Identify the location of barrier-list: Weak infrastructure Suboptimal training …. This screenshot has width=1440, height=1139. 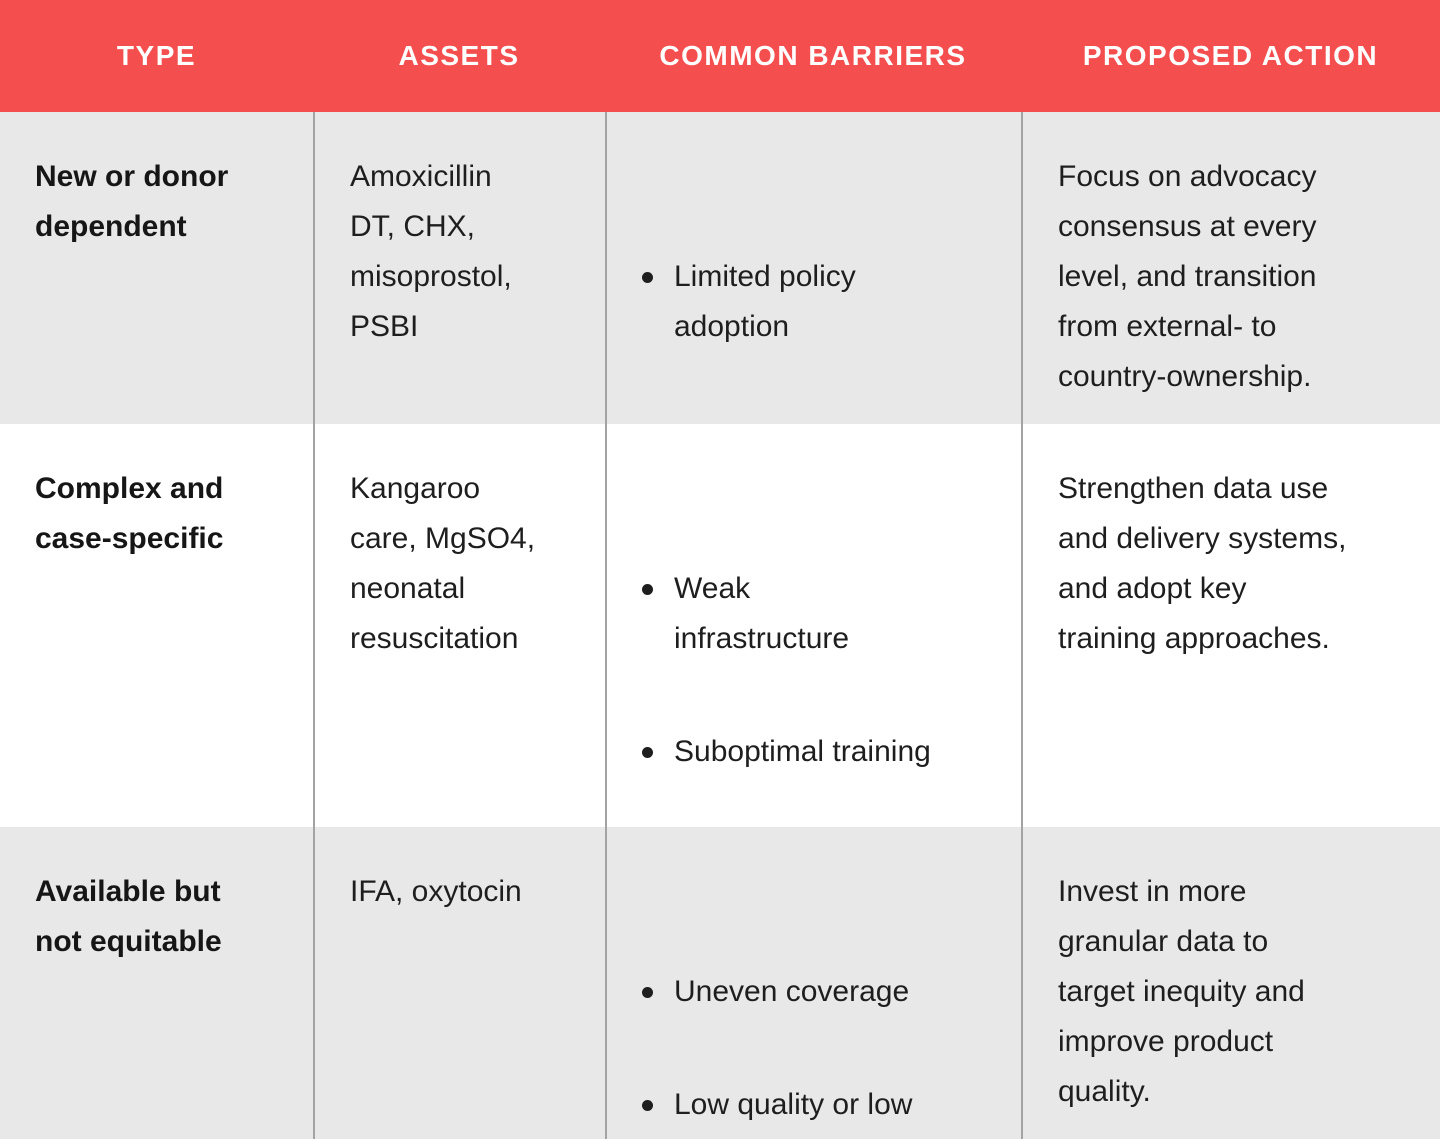
(817, 670).